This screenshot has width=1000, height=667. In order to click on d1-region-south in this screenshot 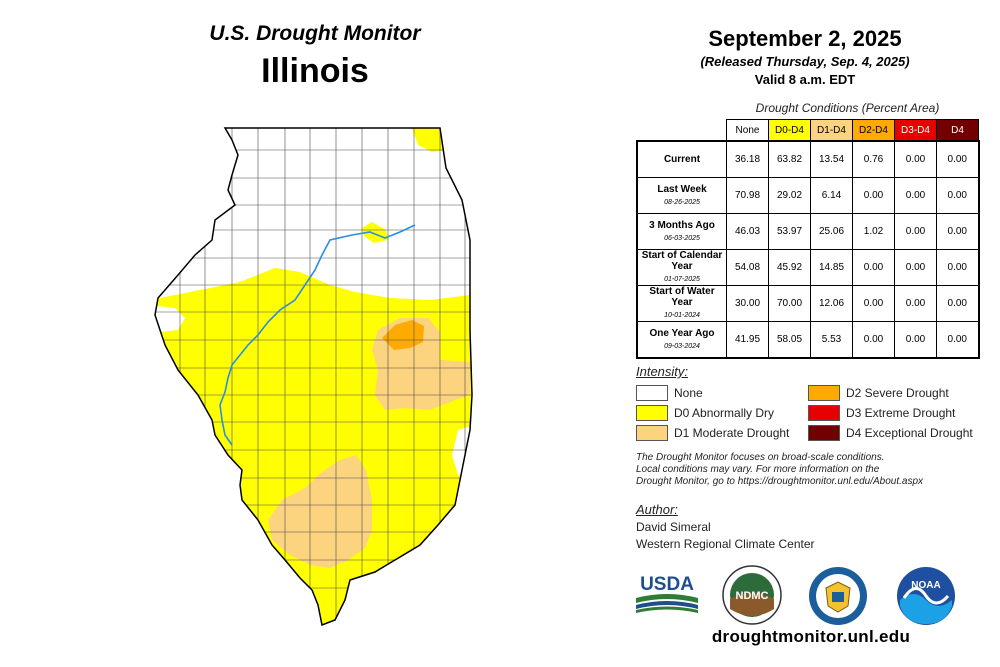, I will do `click(320, 511)`.